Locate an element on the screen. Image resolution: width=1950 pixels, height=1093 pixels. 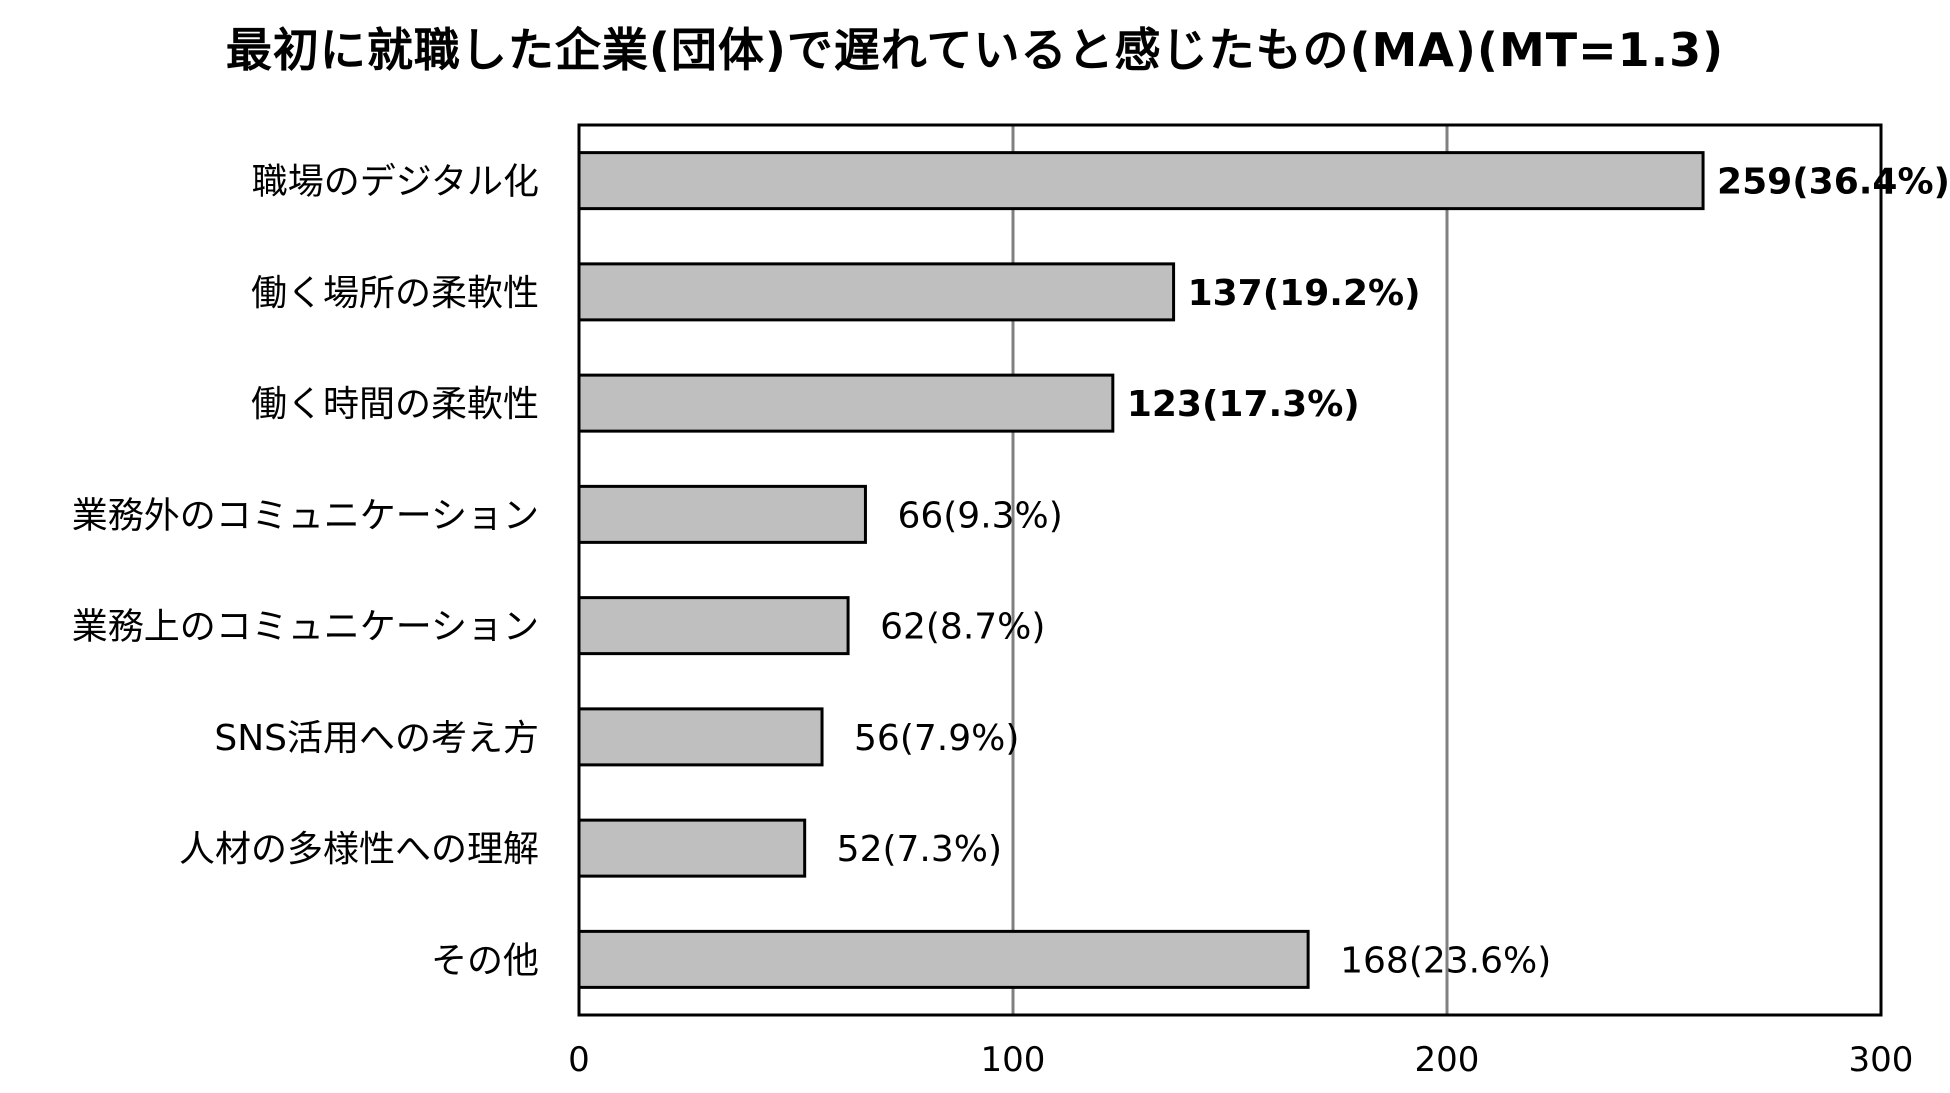
category-label: 職場のデジタル化 is located at coordinates (395, 182).